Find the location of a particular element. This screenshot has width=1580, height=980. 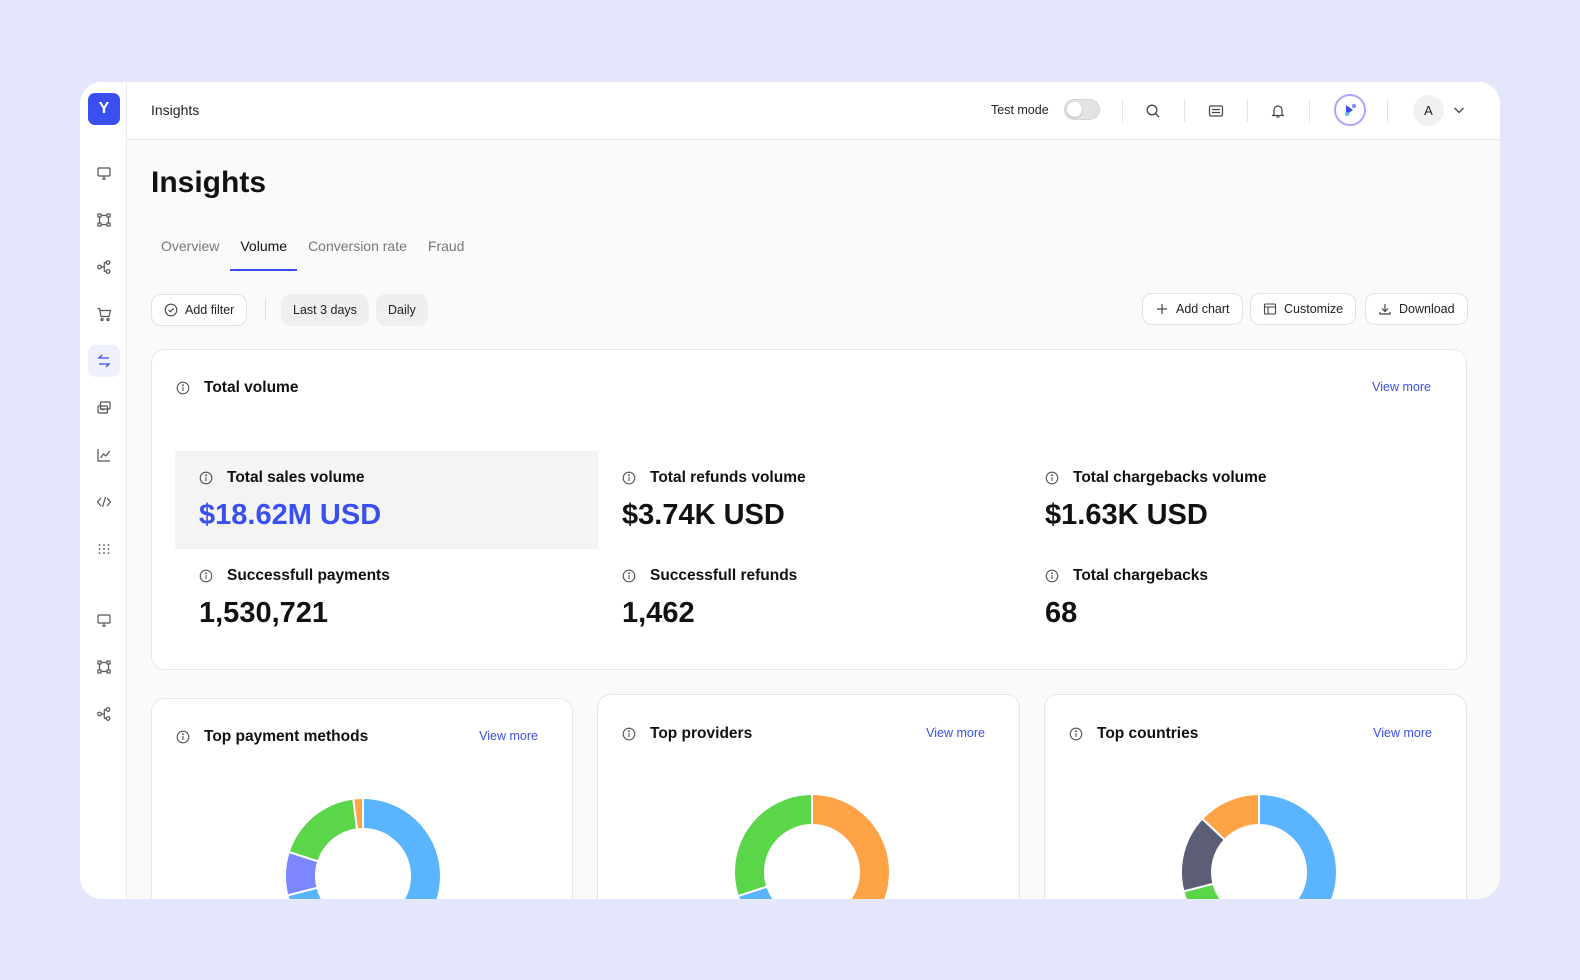

payouts-icon is located at coordinates (104, 408).